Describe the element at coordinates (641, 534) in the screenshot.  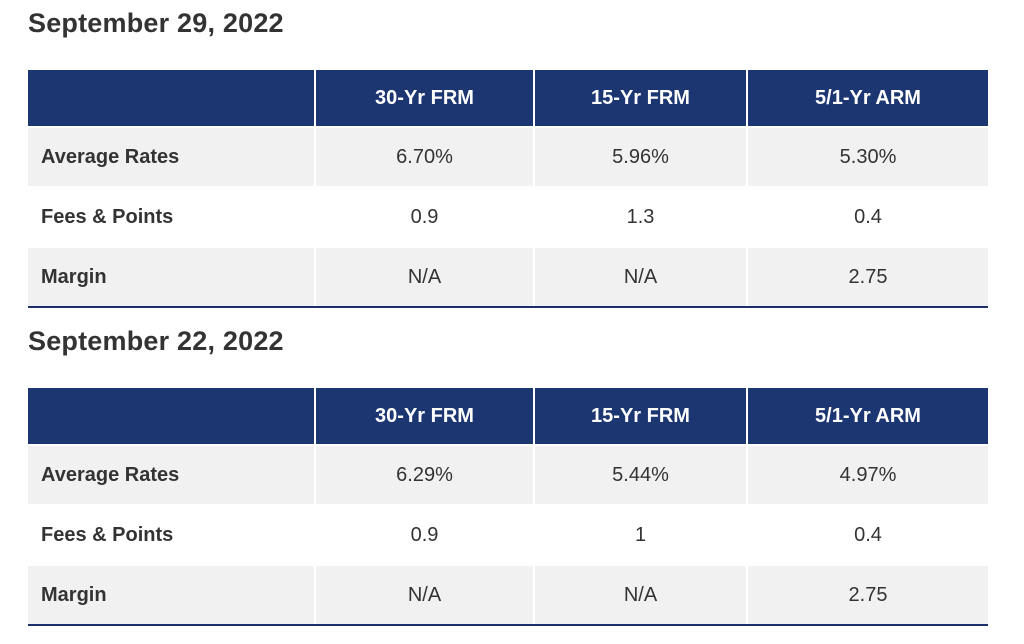
I see `table-cell: 1` at that location.